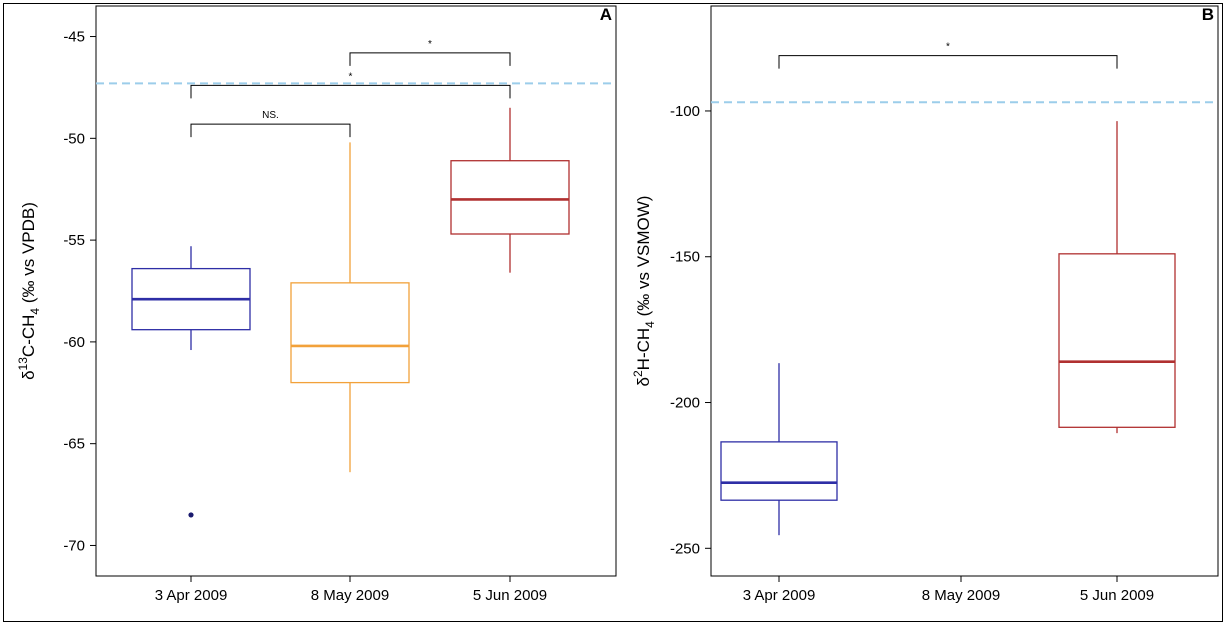 The height and width of the screenshot is (625, 1227). Describe the element at coordinates (606, 14) in the screenshot. I see `panel-label: A` at that location.